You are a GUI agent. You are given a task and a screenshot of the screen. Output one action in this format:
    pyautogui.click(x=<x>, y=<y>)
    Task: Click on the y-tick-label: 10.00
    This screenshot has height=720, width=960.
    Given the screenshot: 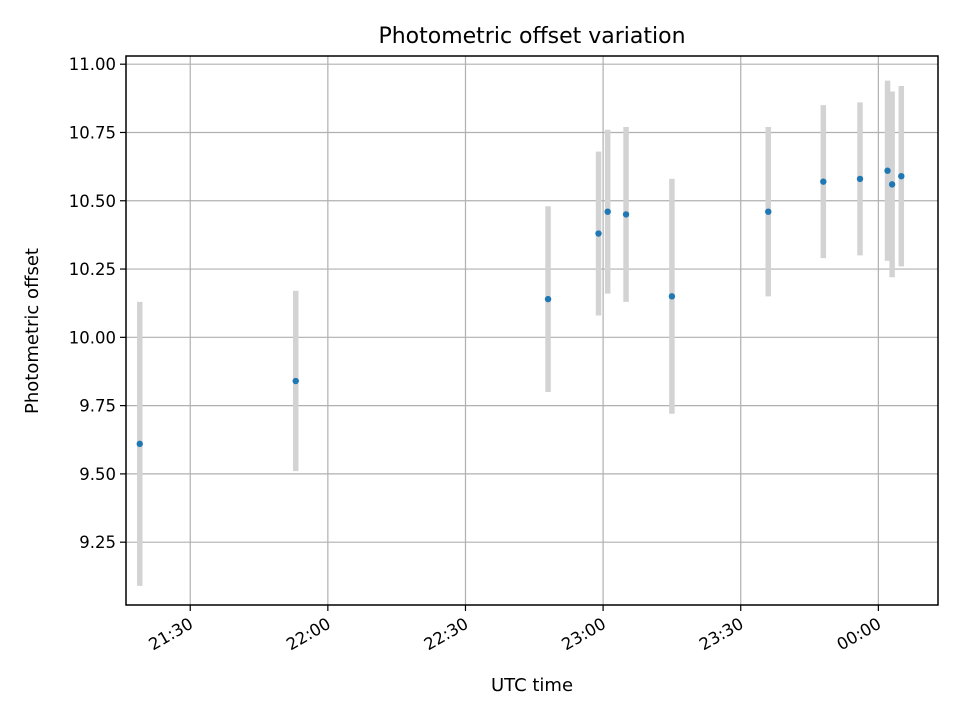 What is the action you would take?
    pyautogui.click(x=92, y=337)
    